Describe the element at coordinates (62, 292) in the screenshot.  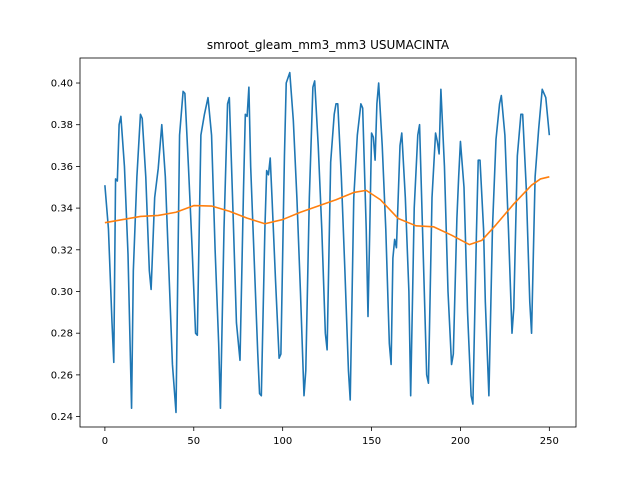
I see `y-tick-label: 0.30` at that location.